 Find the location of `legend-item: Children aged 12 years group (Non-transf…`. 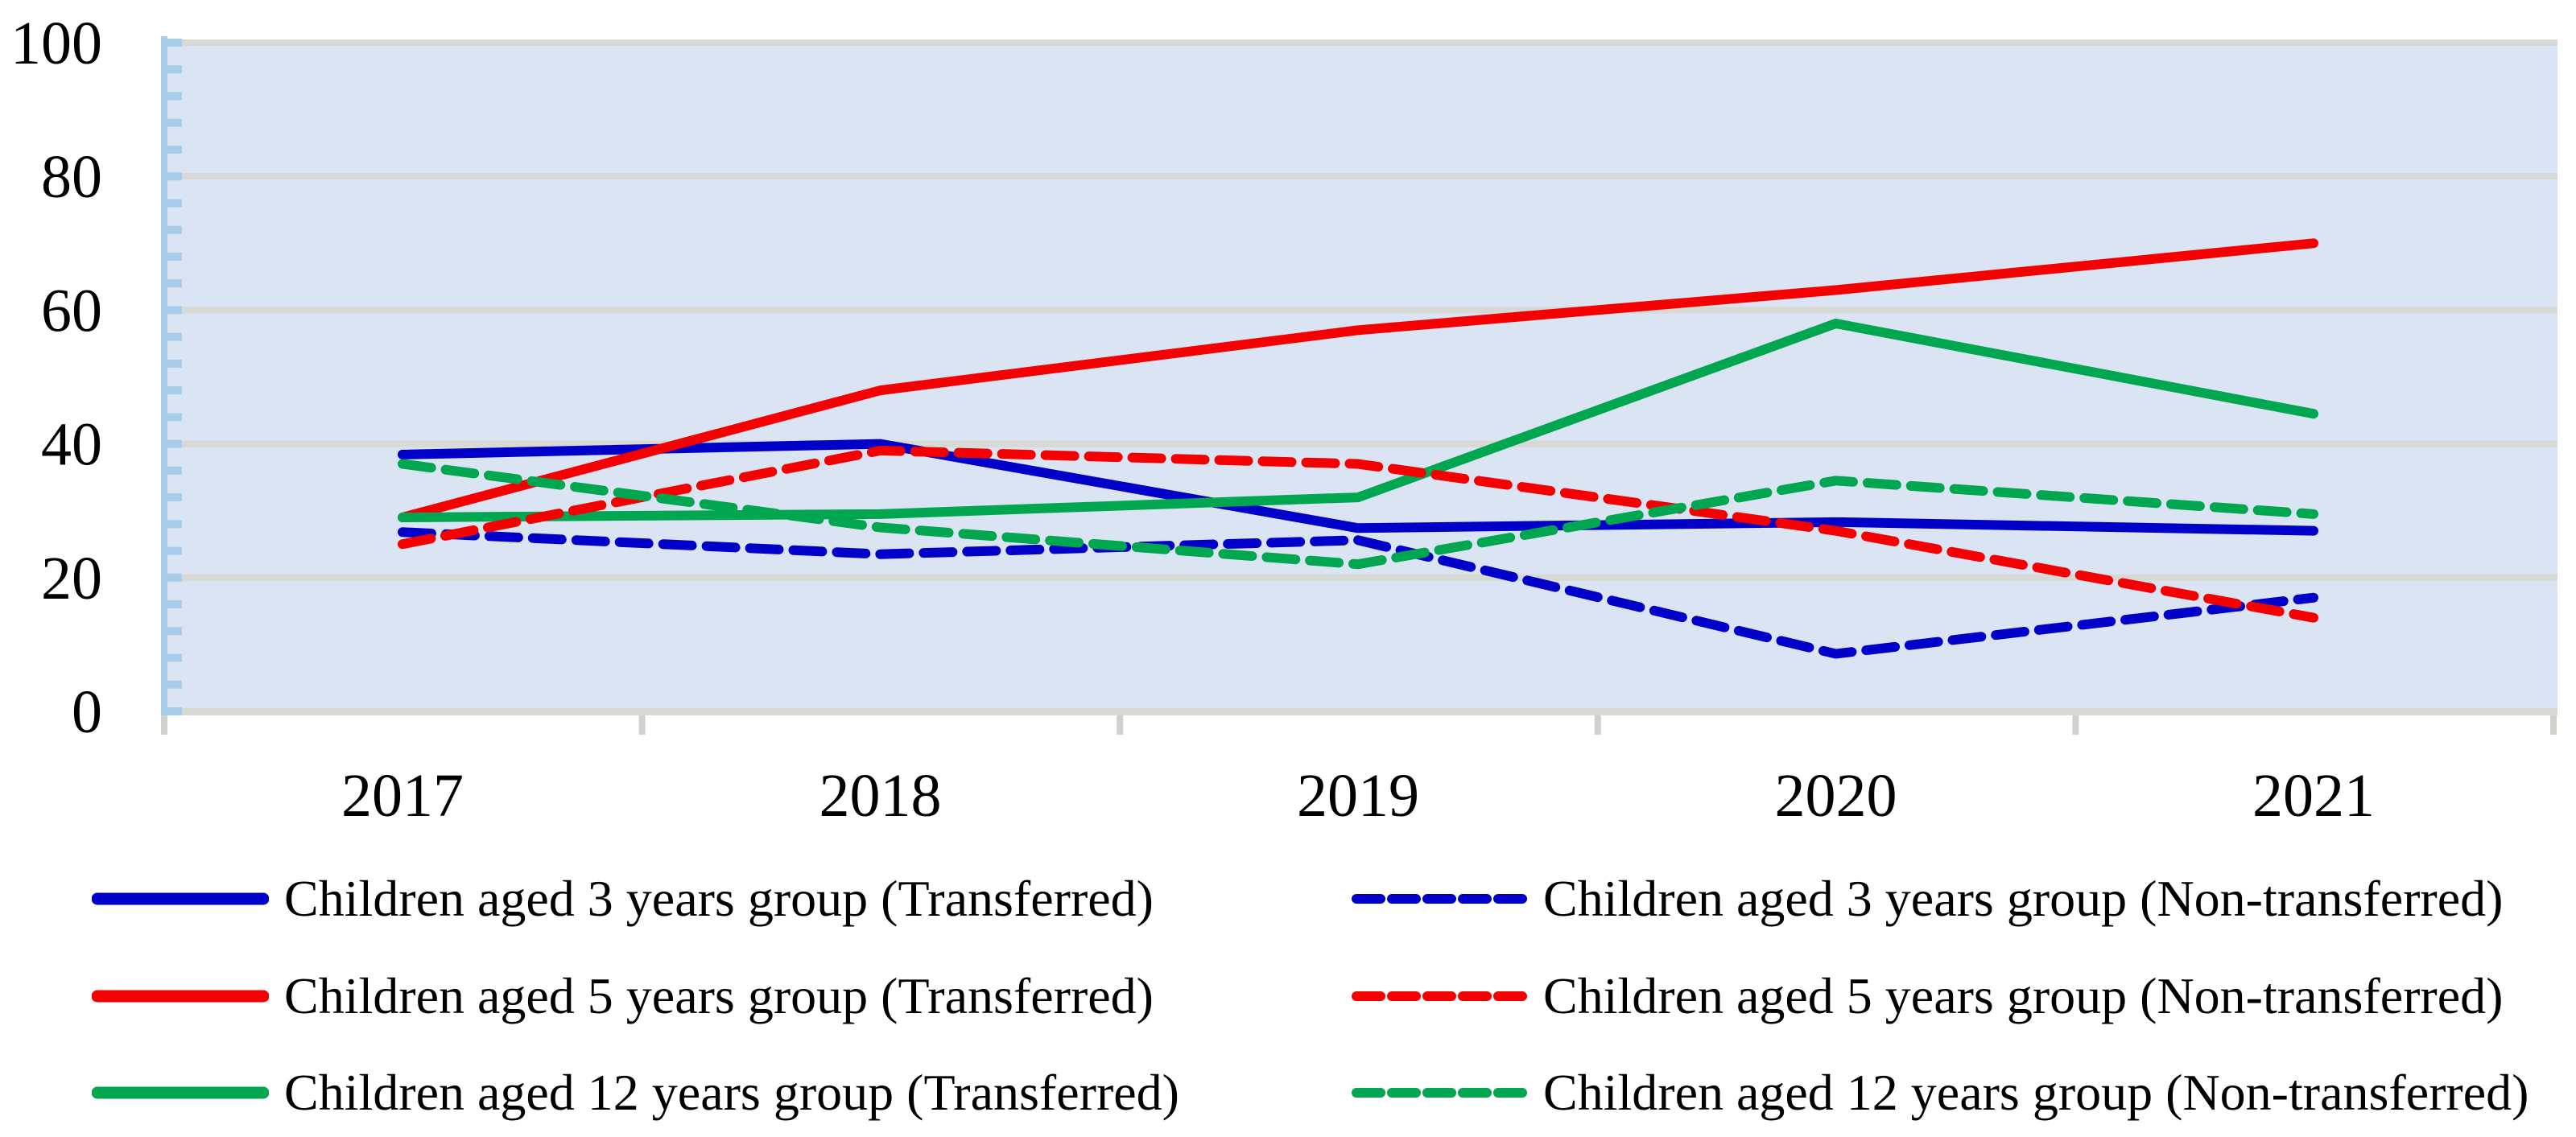

legend-item: Children aged 12 years group (Non-transf… is located at coordinates (1940, 1093).